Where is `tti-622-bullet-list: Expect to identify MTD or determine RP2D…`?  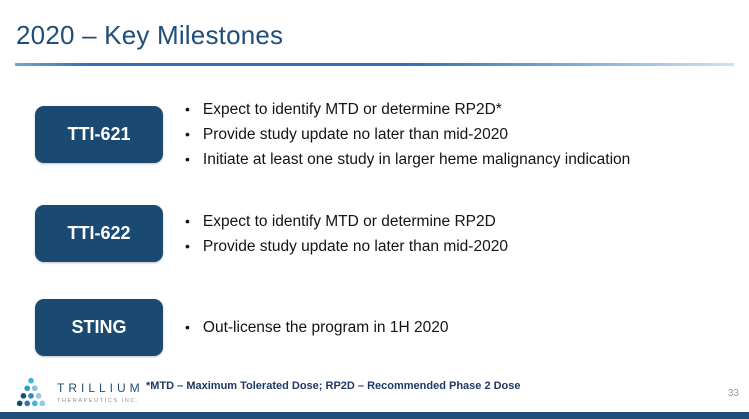
tti-622-bullet-list: Expect to identify MTD or determine RP2D… is located at coordinates (346, 234).